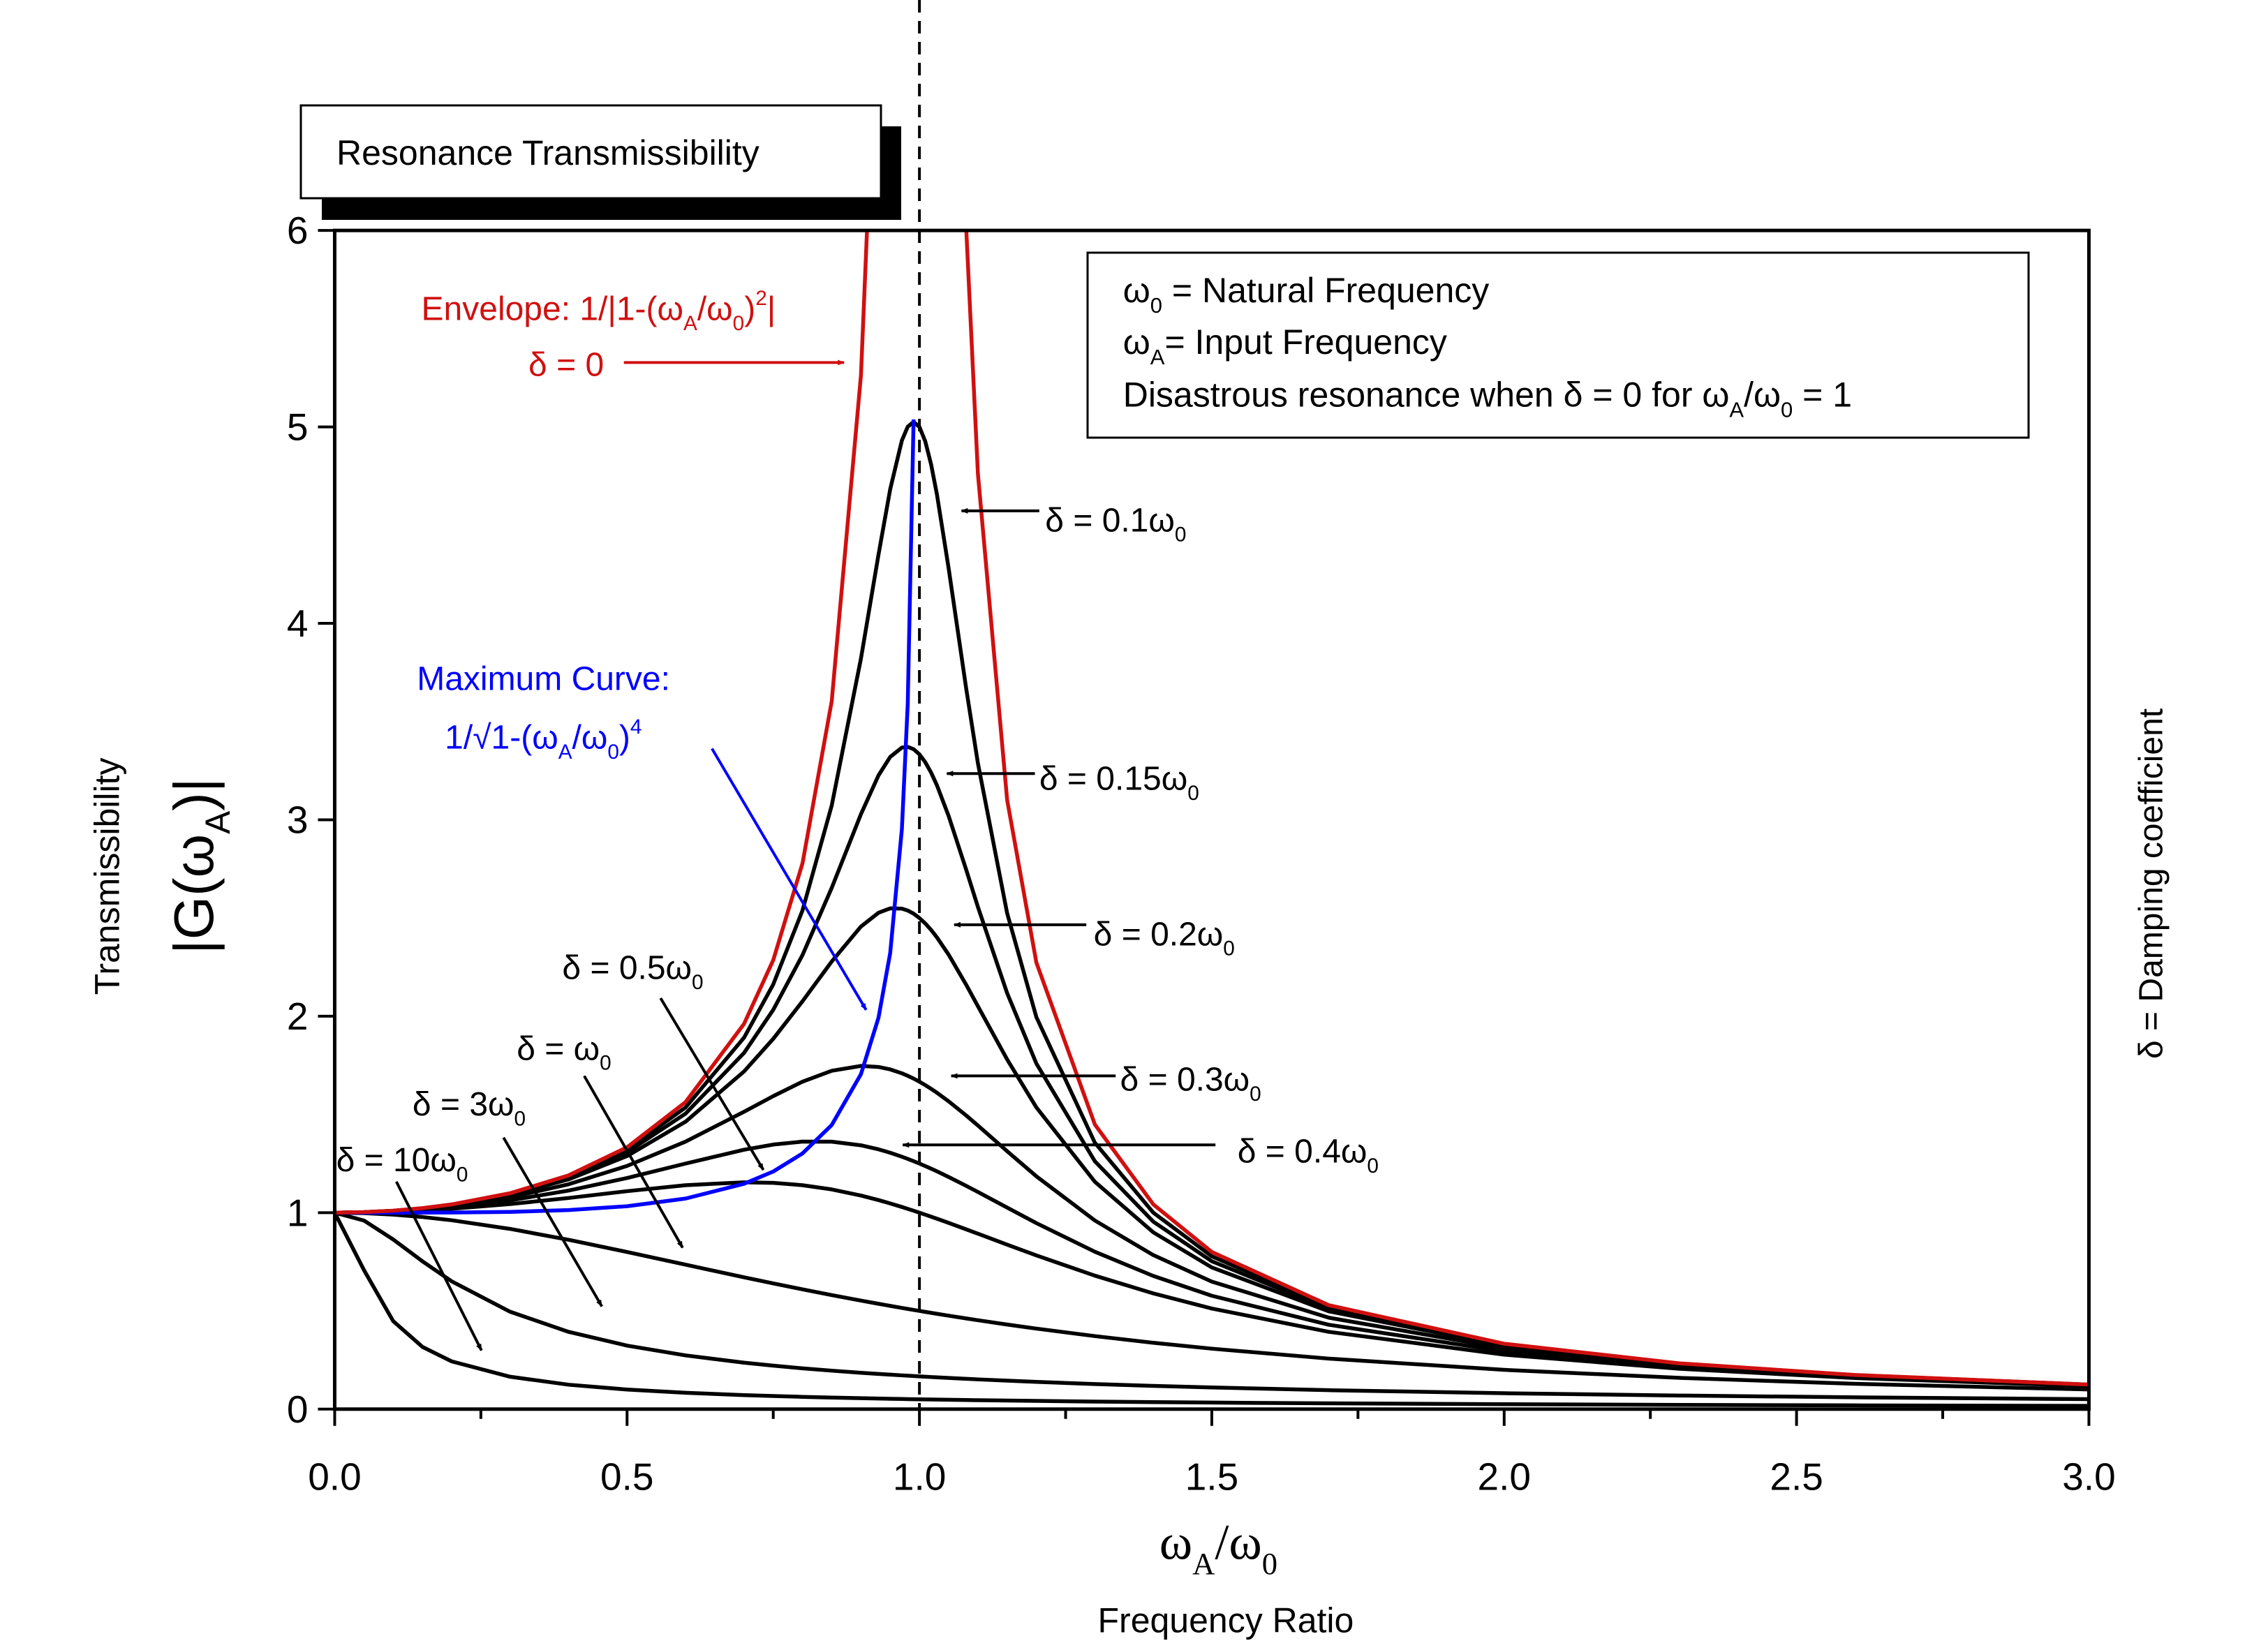  What do you see at coordinates (558, 1048) in the screenshot?
I see `text-run: δ = ω` at bounding box center [558, 1048].